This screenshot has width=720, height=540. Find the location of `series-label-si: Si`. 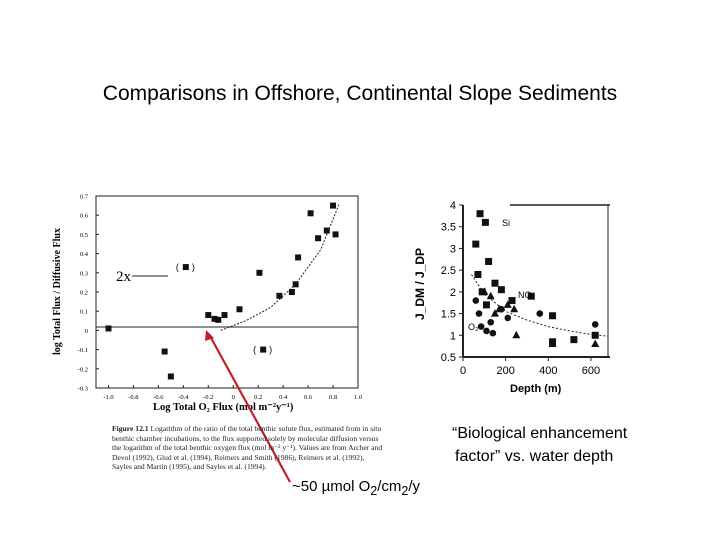

series-label-si: Si is located at coordinates (506, 223).